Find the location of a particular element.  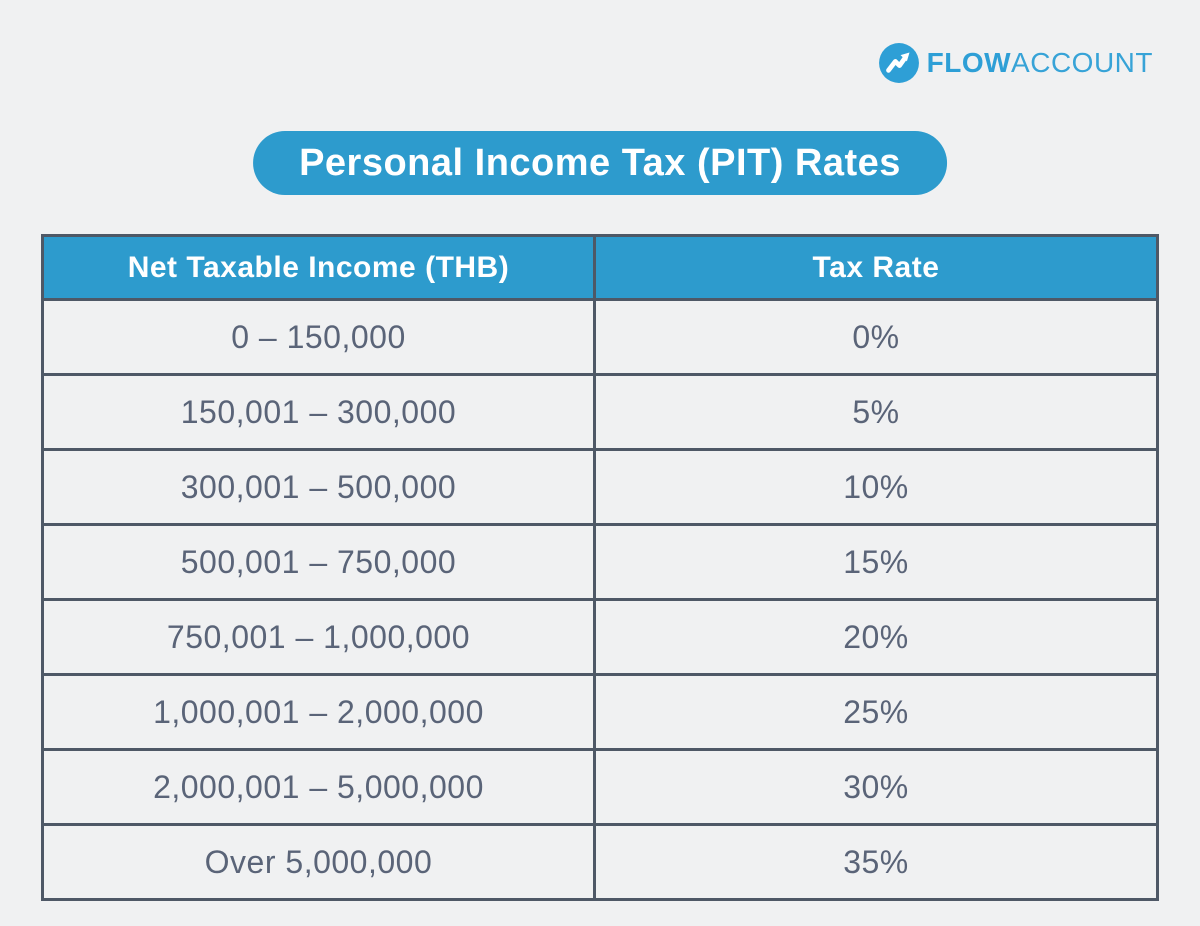

income-range-cell: Over 5,000,000 is located at coordinates (318, 862).